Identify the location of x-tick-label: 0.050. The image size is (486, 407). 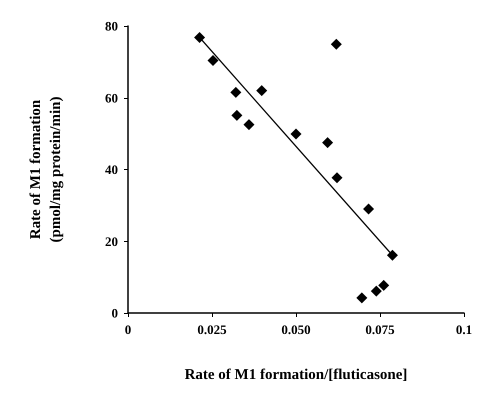
(296, 329).